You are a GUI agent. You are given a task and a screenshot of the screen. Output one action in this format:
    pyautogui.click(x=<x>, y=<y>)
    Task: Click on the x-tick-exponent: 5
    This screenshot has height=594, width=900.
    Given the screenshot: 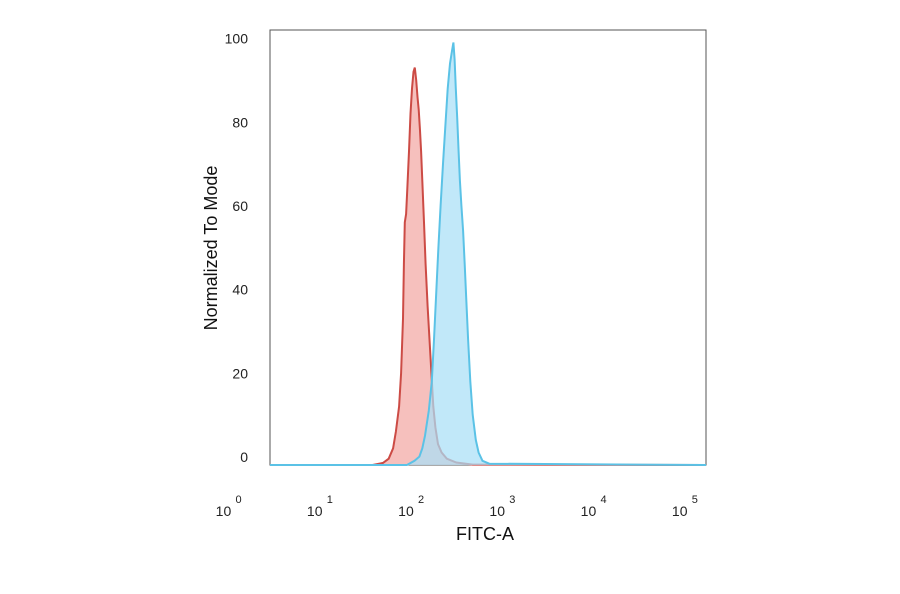 What is the action you would take?
    pyautogui.click(x=695, y=500)
    